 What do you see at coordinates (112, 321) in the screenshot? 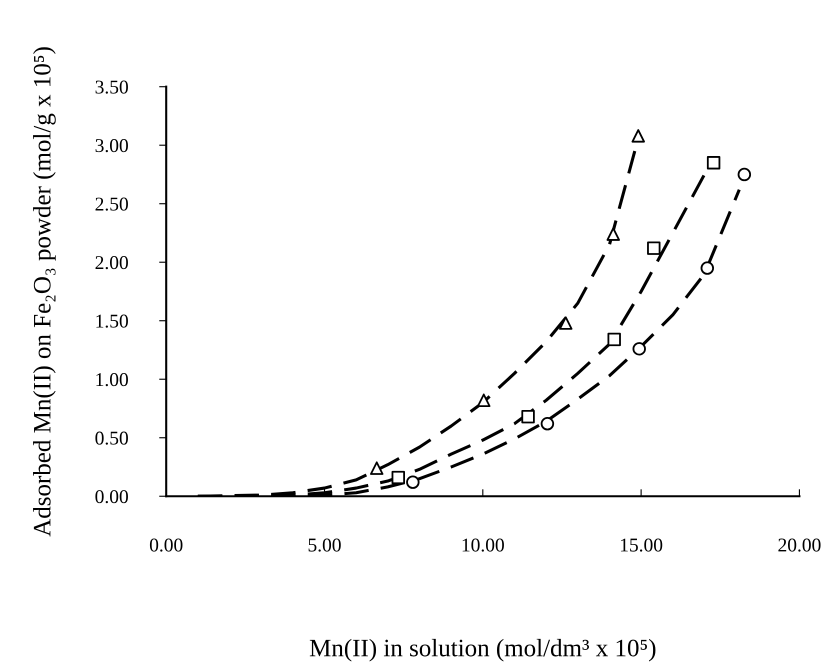
I see `y-tick-label: 1.50` at bounding box center [112, 321].